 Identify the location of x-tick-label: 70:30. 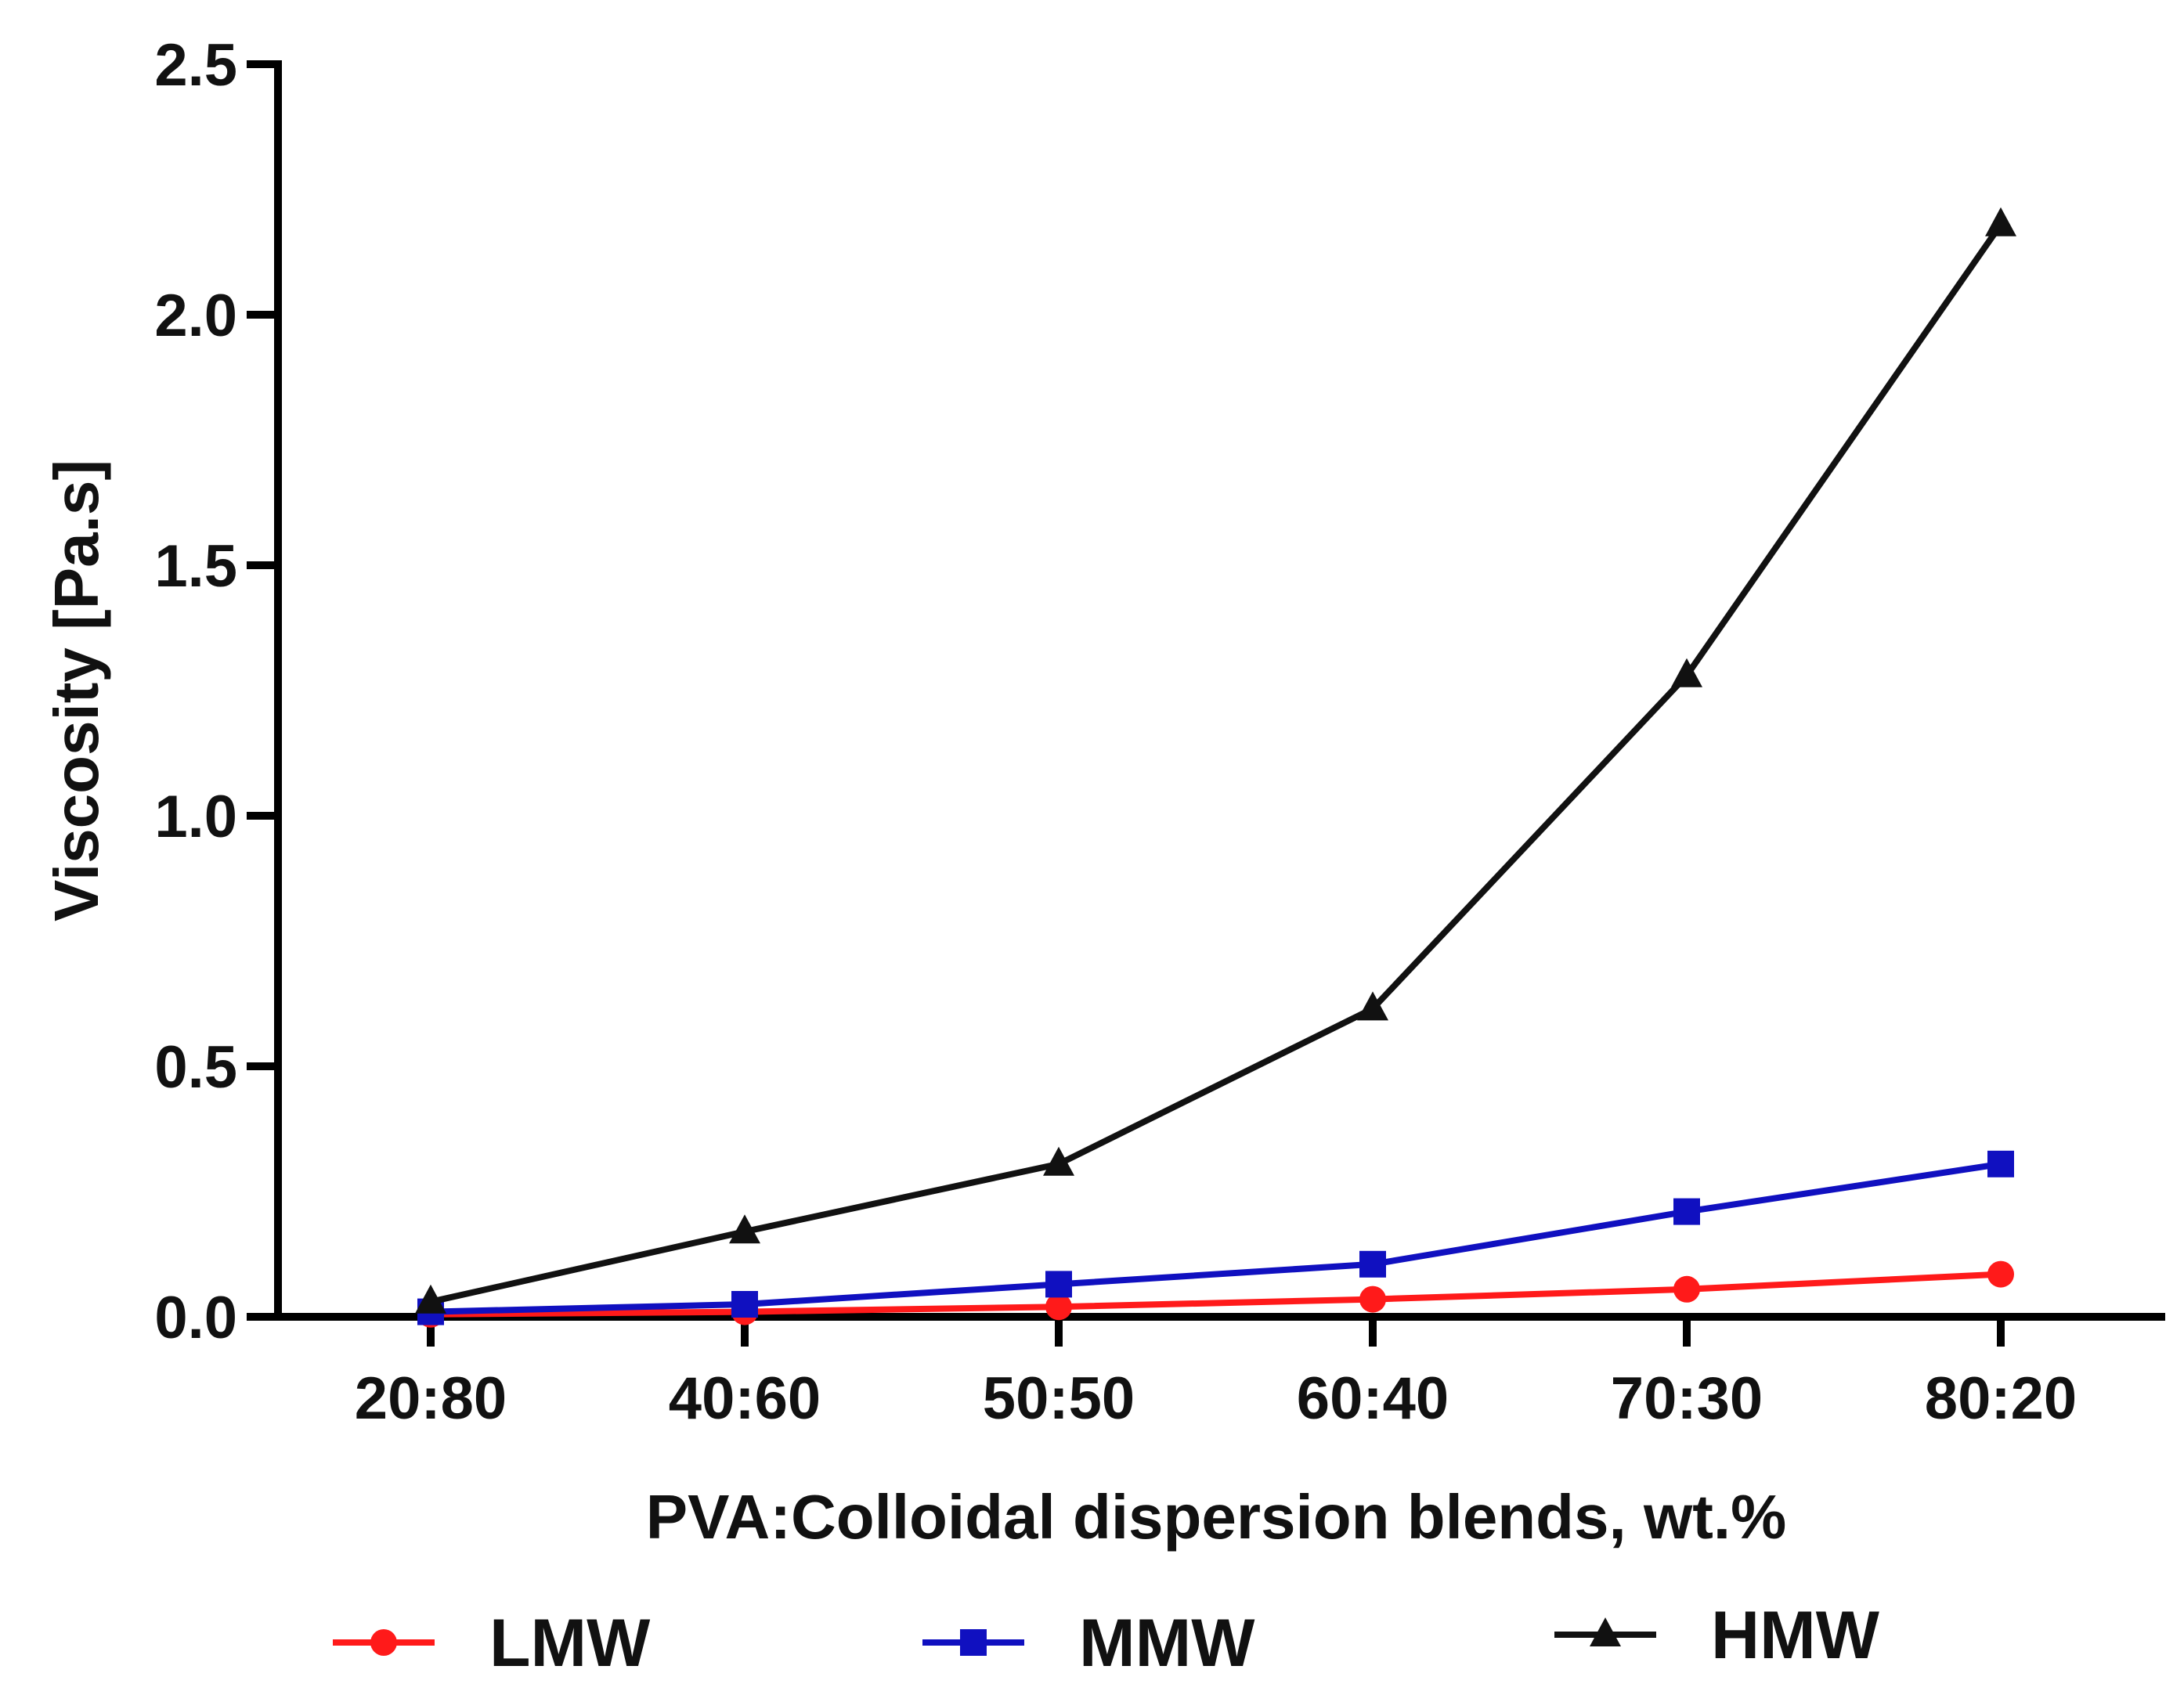
(1687, 1399).